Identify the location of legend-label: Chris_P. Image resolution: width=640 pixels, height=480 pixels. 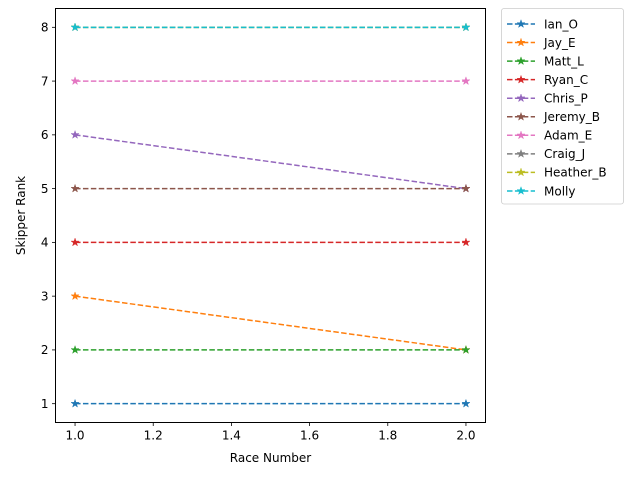
(566, 99).